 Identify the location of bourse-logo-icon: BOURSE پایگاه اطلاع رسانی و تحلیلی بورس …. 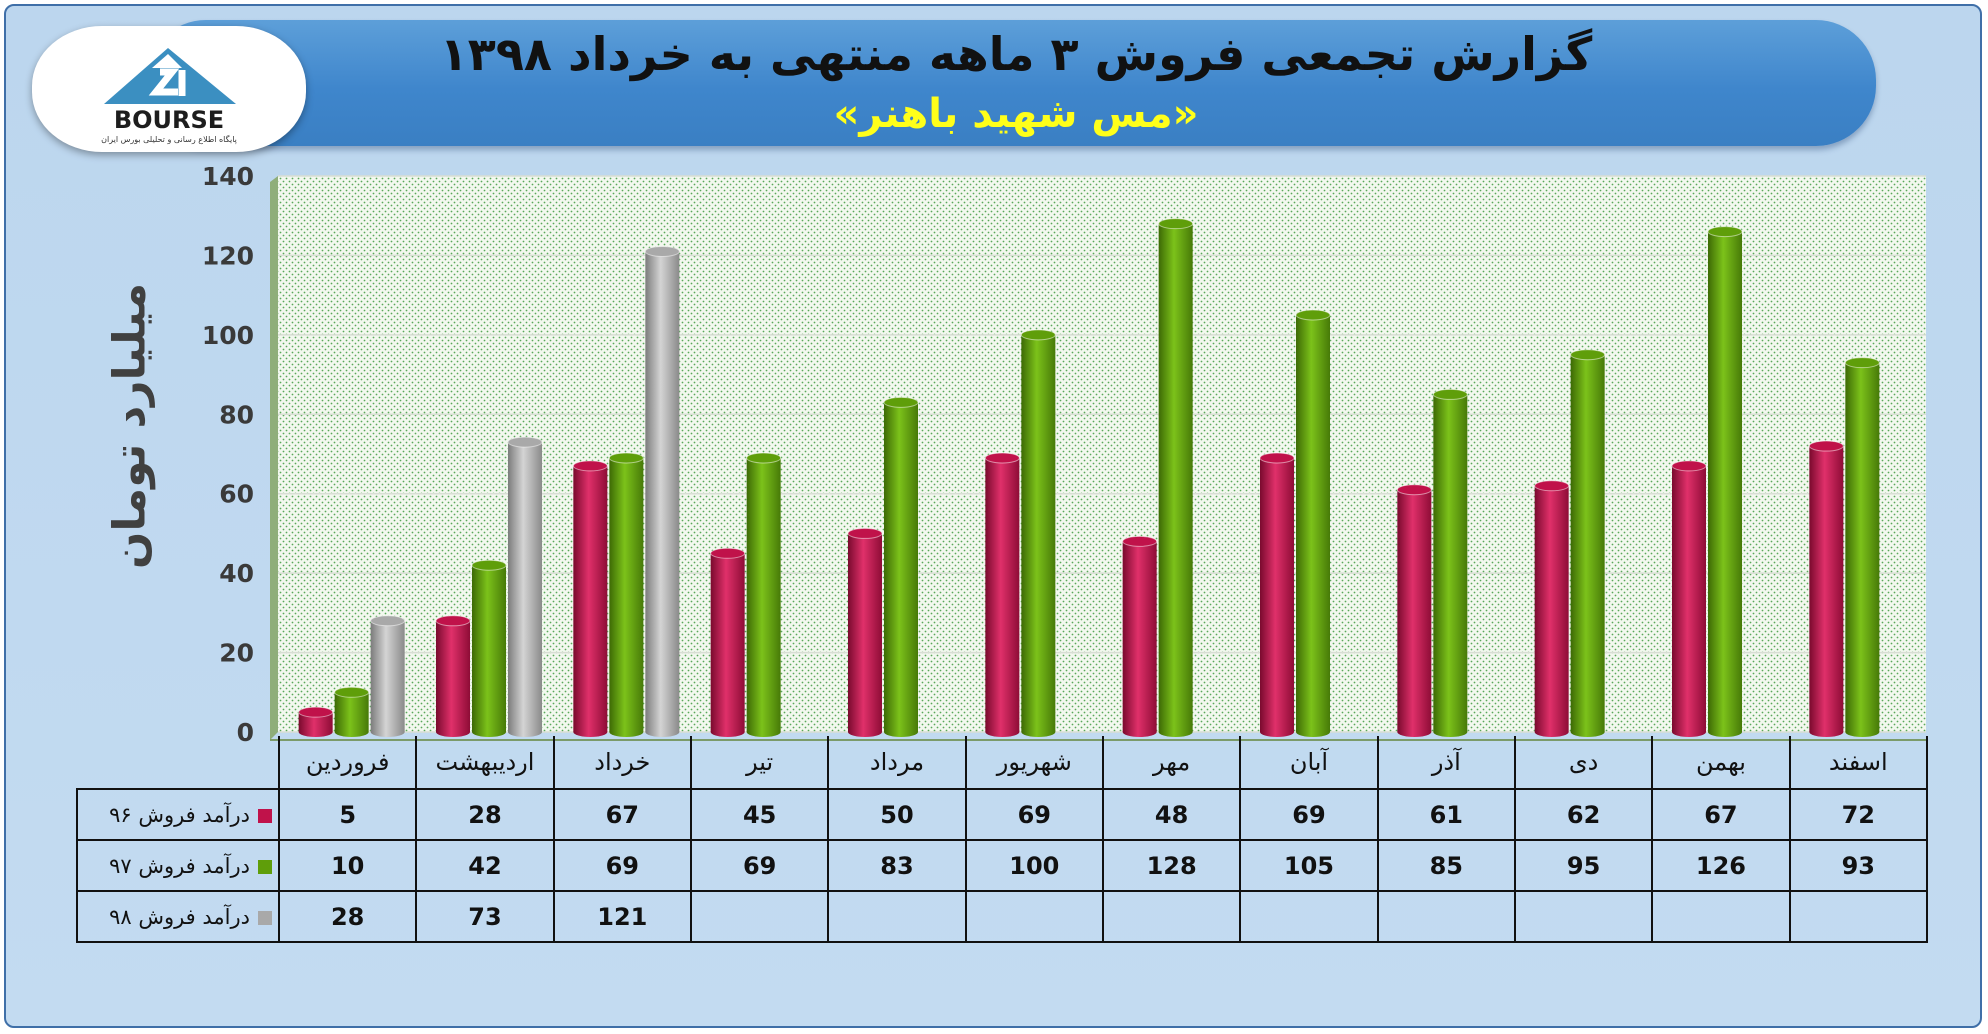
(169, 96).